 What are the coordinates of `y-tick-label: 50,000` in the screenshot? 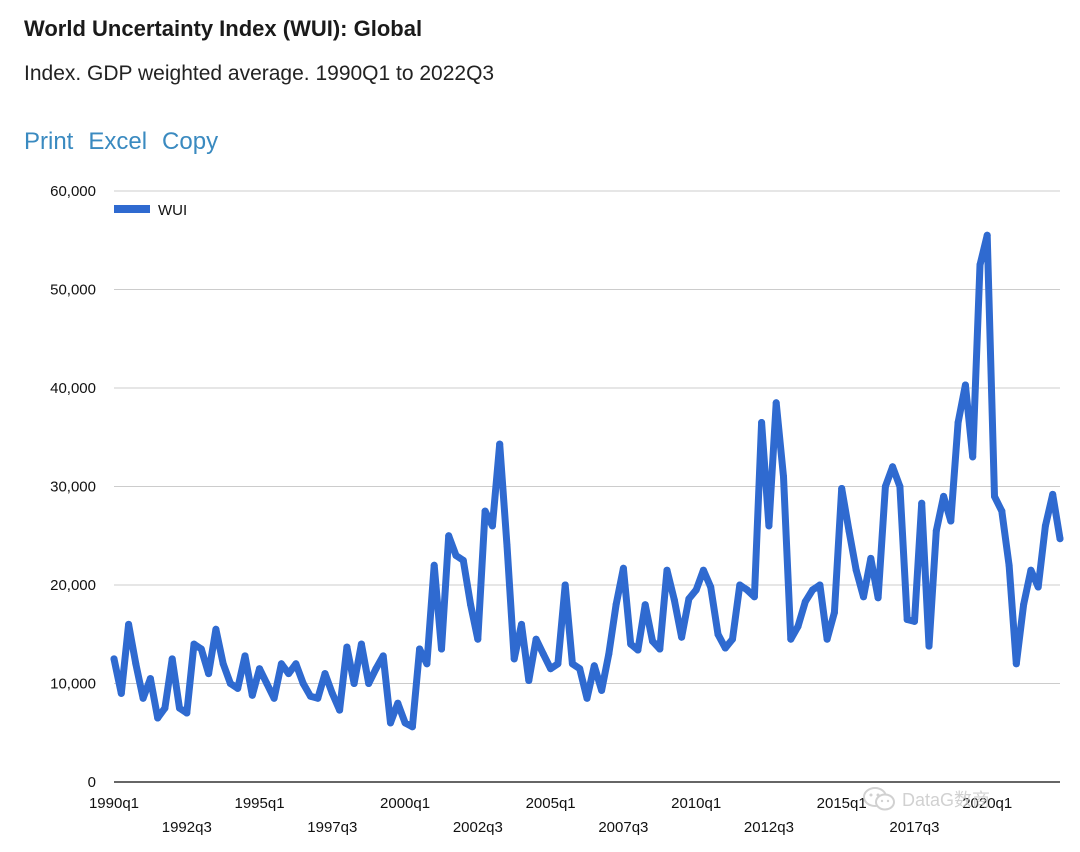 It's located at (73, 290).